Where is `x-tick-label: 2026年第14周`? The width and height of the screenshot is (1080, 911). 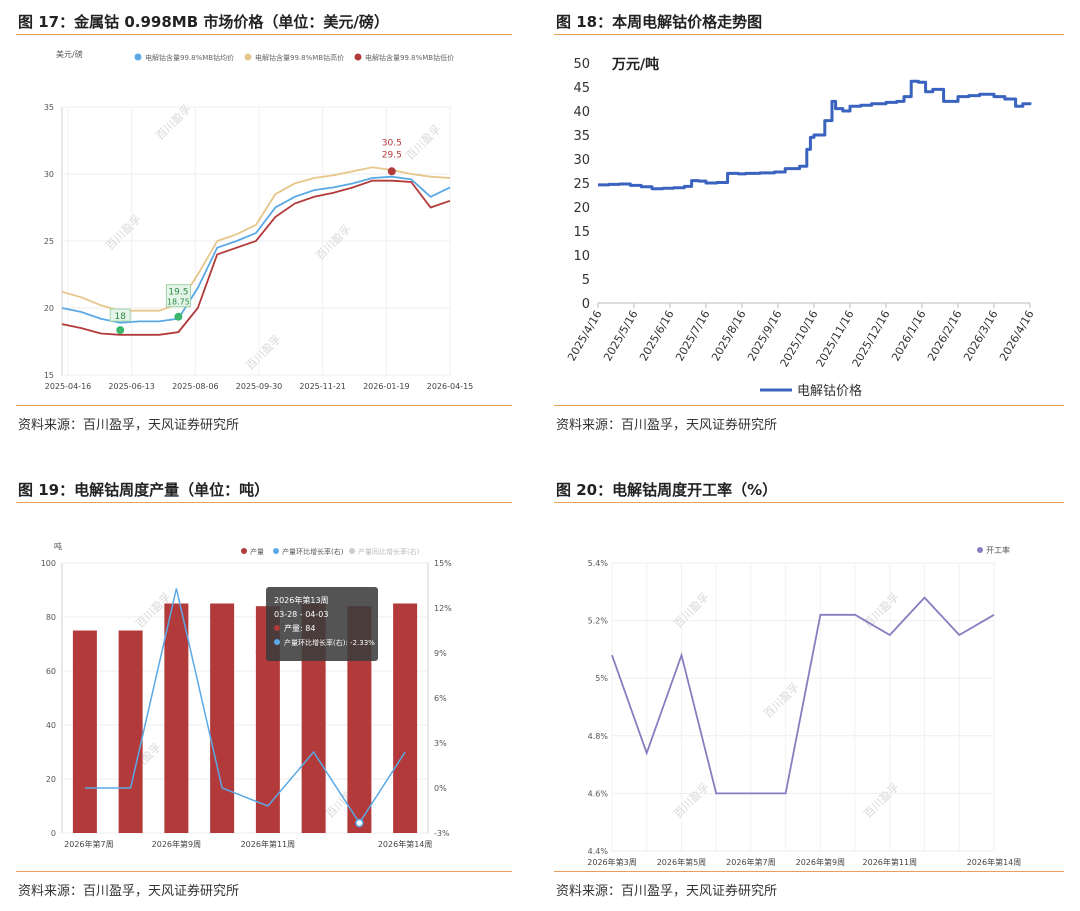 x-tick-label: 2026年第14周 is located at coordinates (405, 844).